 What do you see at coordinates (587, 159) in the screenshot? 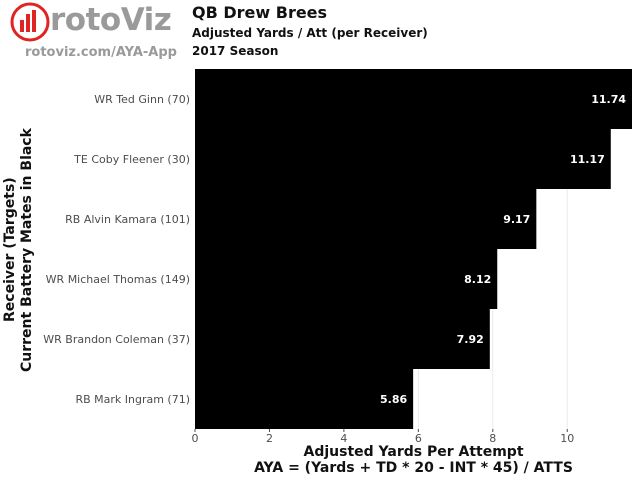
I see `bar-value-label: 11.17` at bounding box center [587, 159].